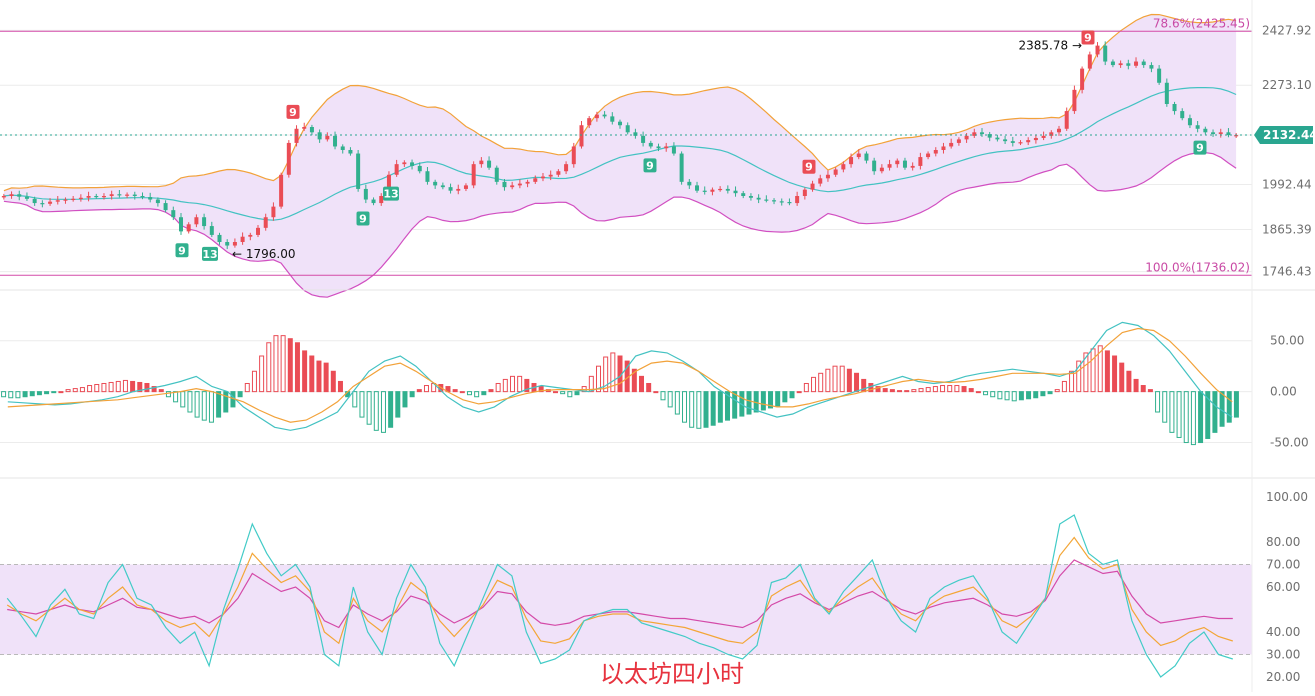 The image size is (1315, 696). I want to click on macd-dea-line, so click(620, 375).